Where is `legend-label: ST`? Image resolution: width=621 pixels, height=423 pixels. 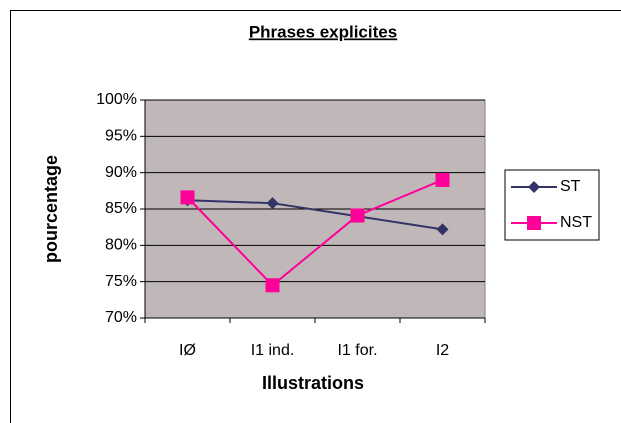
legend-label: ST is located at coordinates (570, 186).